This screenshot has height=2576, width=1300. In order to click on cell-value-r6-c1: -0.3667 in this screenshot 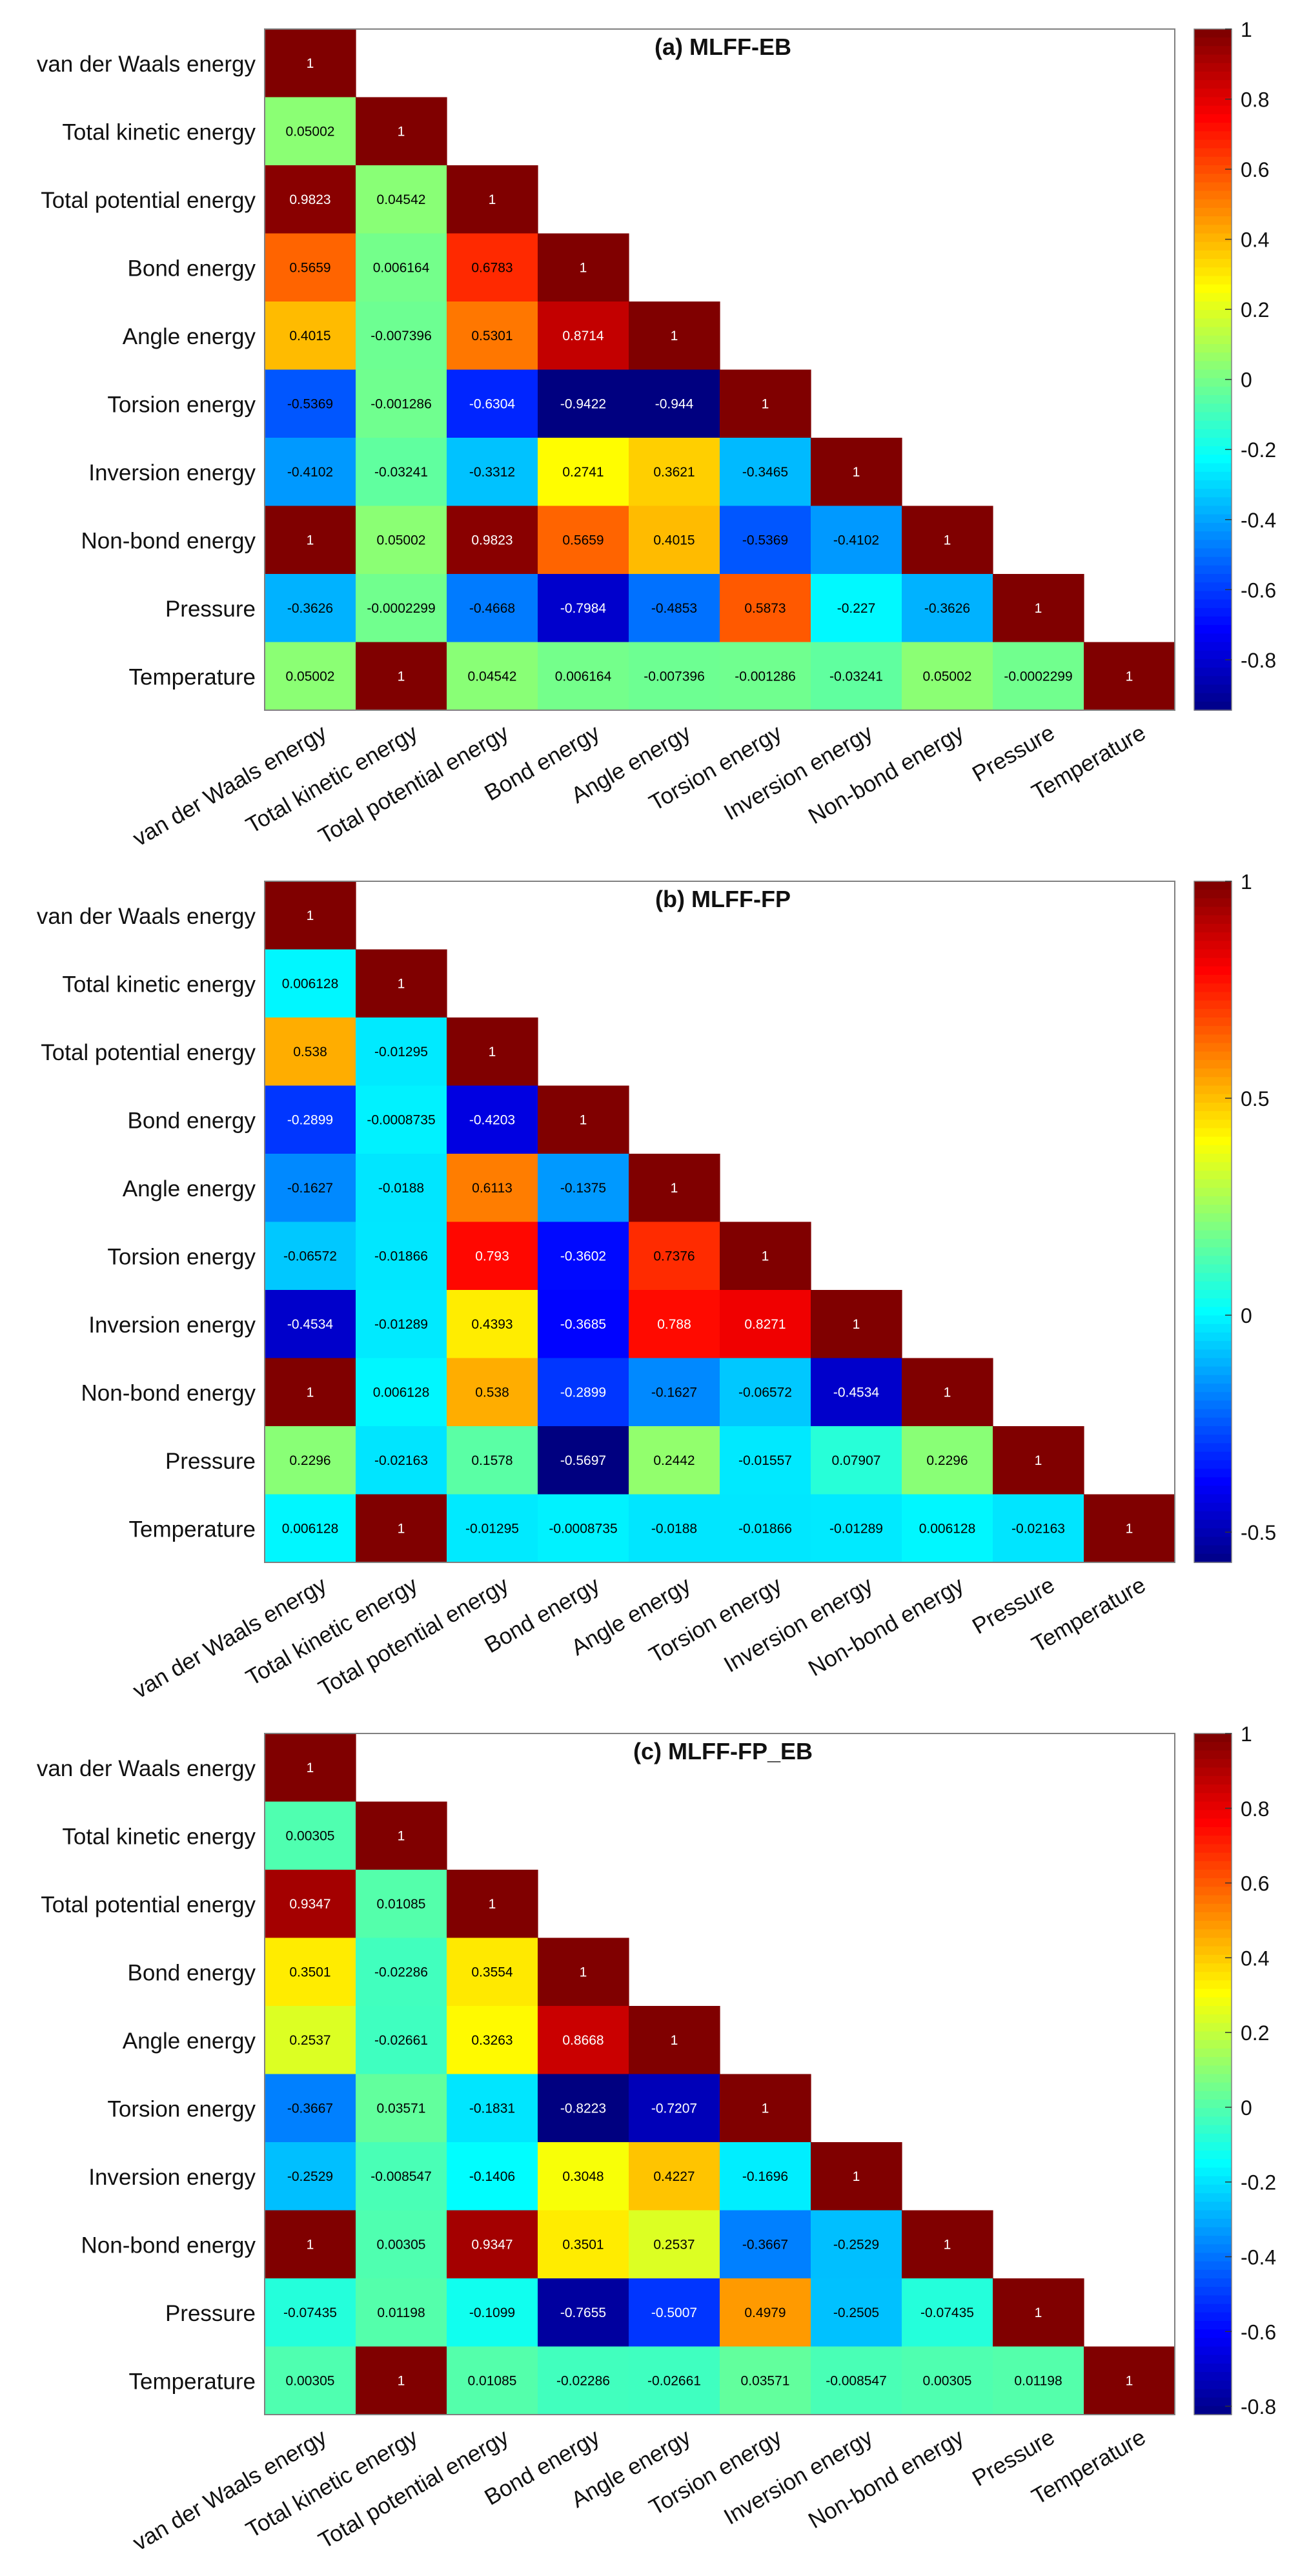, I will do `click(310, 2109)`.